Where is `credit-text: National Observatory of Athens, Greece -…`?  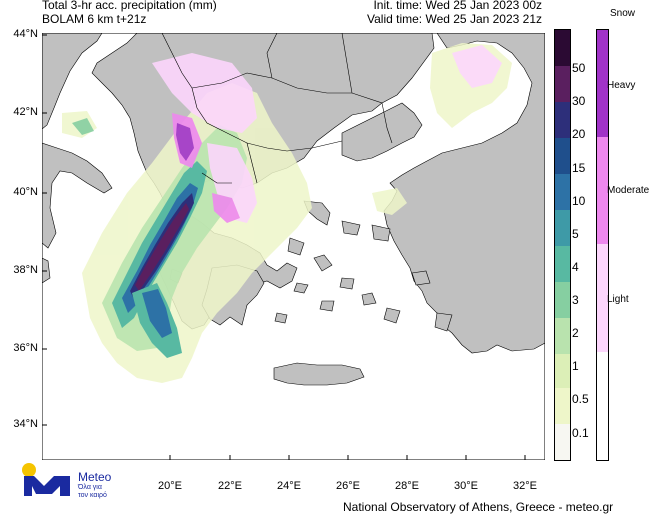 credit-text: National Observatory of Athens, Greece -… is located at coordinates (478, 507).